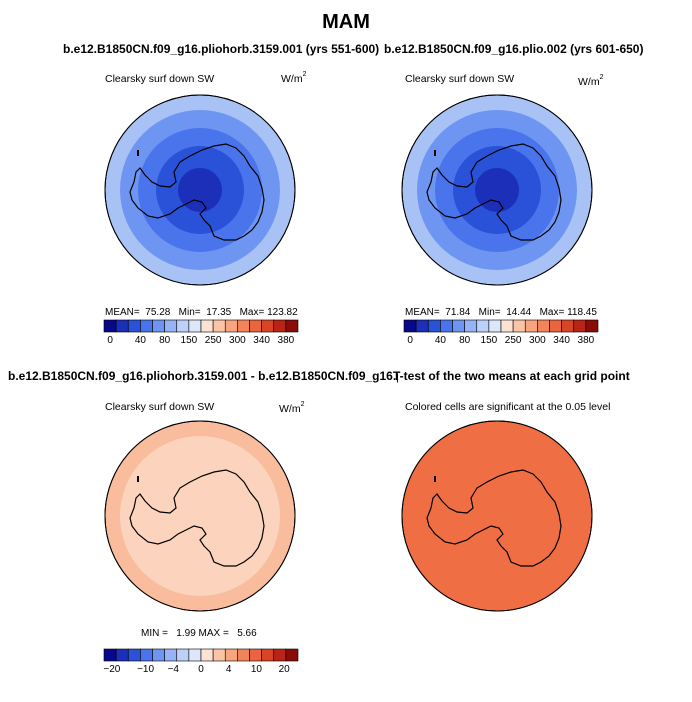  What do you see at coordinates (537, 340) in the screenshot?
I see `colorbar-panel-2-tick-label: 300` at bounding box center [537, 340].